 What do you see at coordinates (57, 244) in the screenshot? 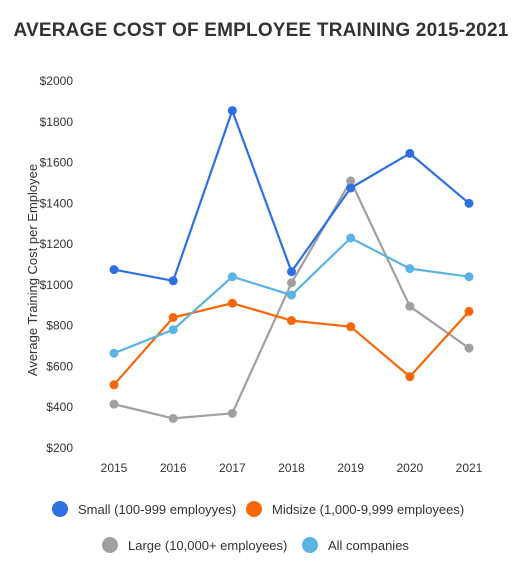
I see `y-tick-label: $1200` at bounding box center [57, 244].